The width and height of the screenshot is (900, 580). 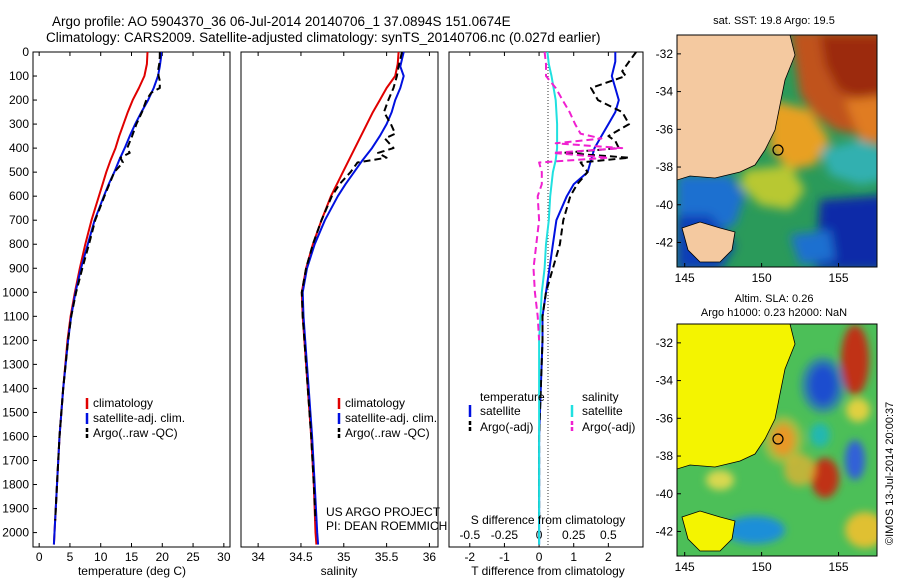 I want to click on sst-map-title: sat. SST: 19.8 Argo: 19.5, so click(x=774, y=21).